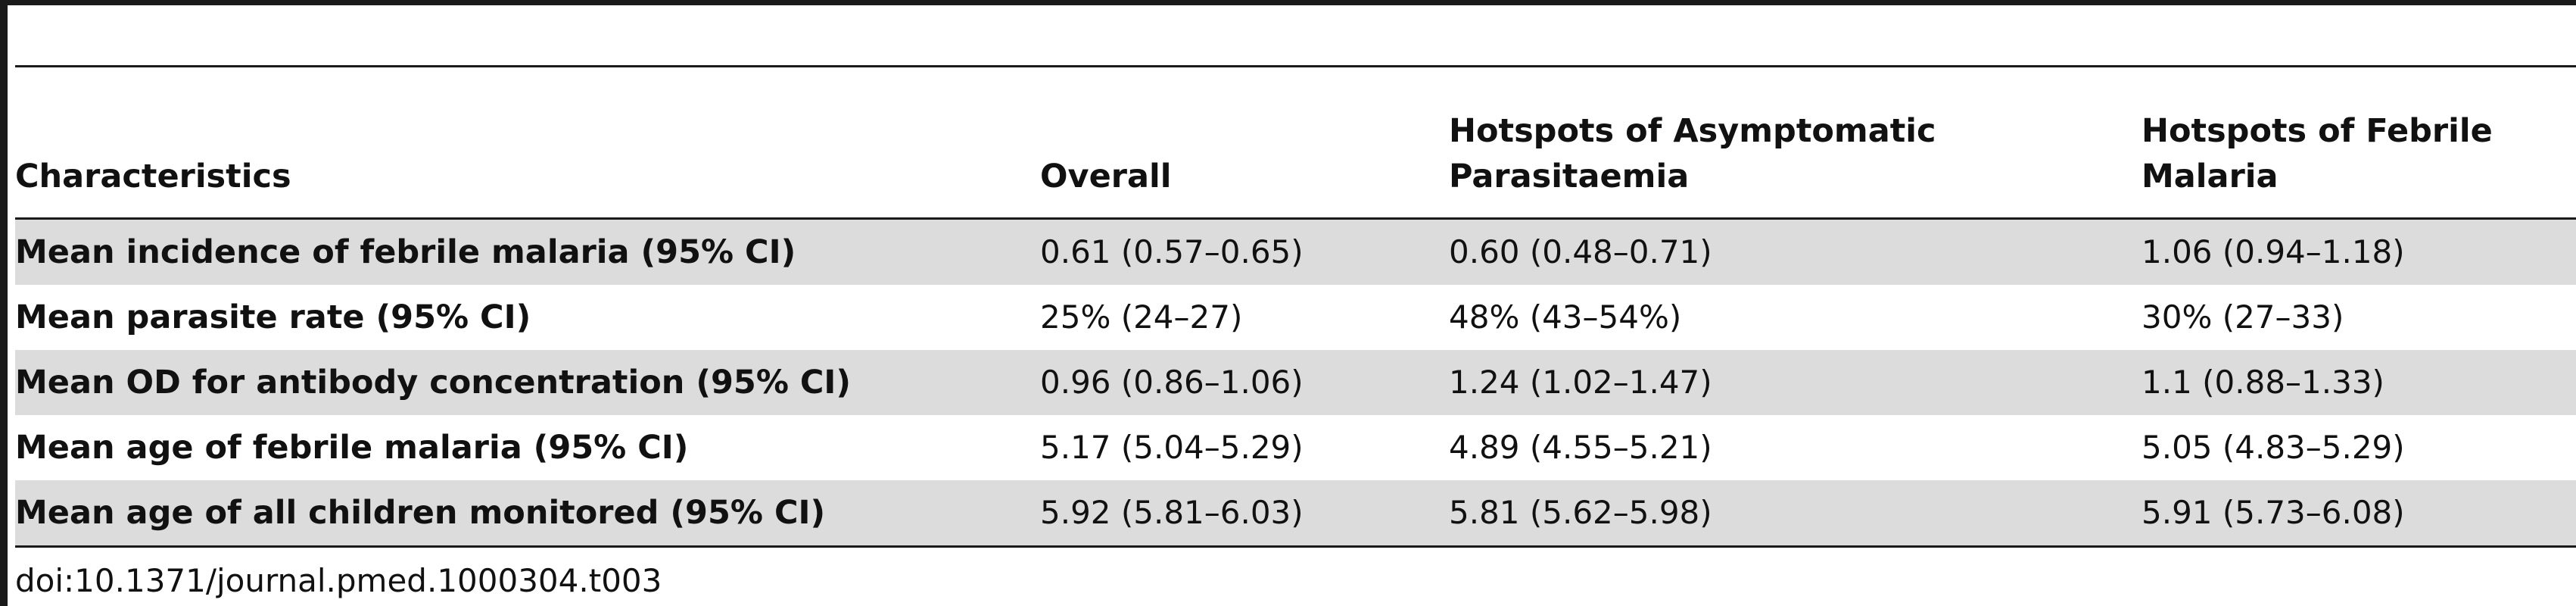 Image resolution: width=2576 pixels, height=606 pixels. What do you see at coordinates (153, 176) in the screenshot?
I see `header-line: Characteristics` at bounding box center [153, 176].